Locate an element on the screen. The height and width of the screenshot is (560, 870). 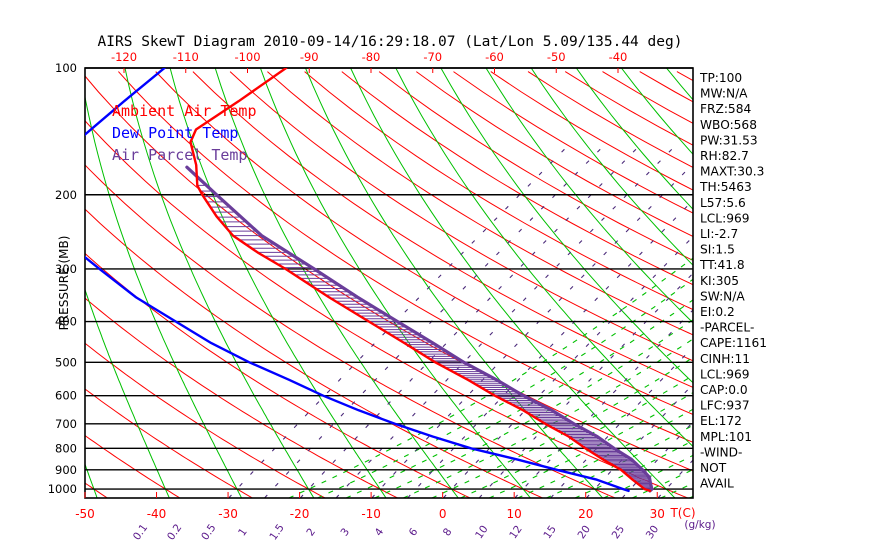
top-temp-tick-label: -60 is located at coordinates (494, 57).